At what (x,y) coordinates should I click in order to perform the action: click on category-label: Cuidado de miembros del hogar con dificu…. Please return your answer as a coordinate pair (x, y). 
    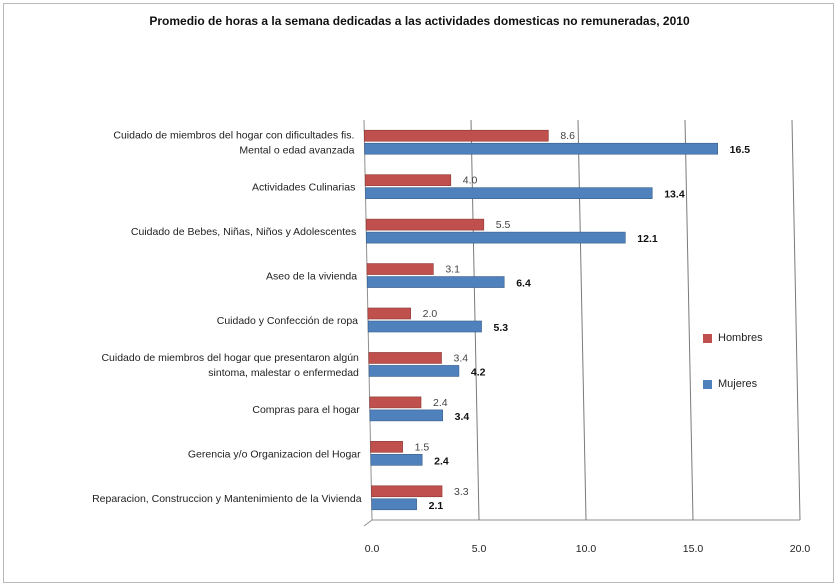
    Looking at the image, I should click on (233, 136).